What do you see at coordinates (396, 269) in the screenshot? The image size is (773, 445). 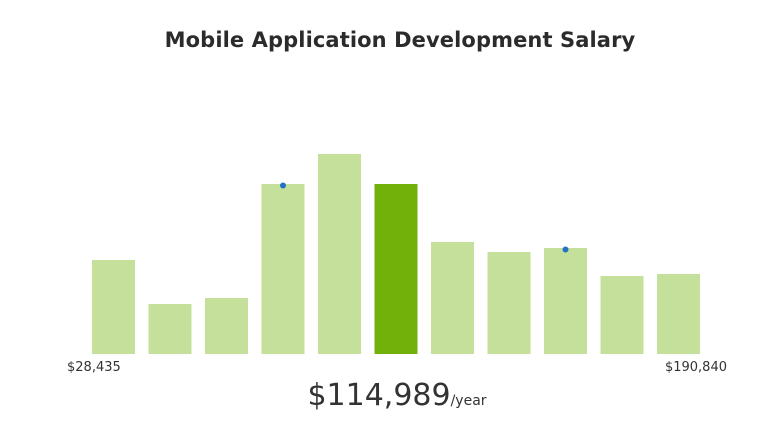 I see `histogram-bar-highlight` at bounding box center [396, 269].